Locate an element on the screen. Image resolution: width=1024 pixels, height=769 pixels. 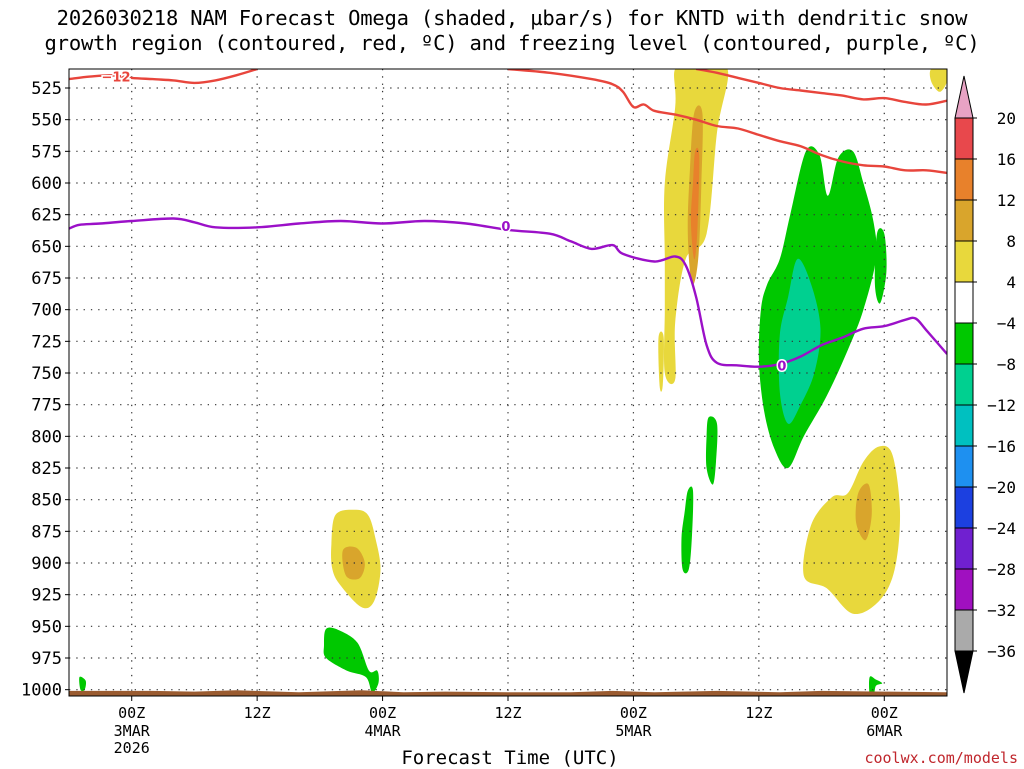
colorbar-label: −24 is located at coordinates (1001, 528).